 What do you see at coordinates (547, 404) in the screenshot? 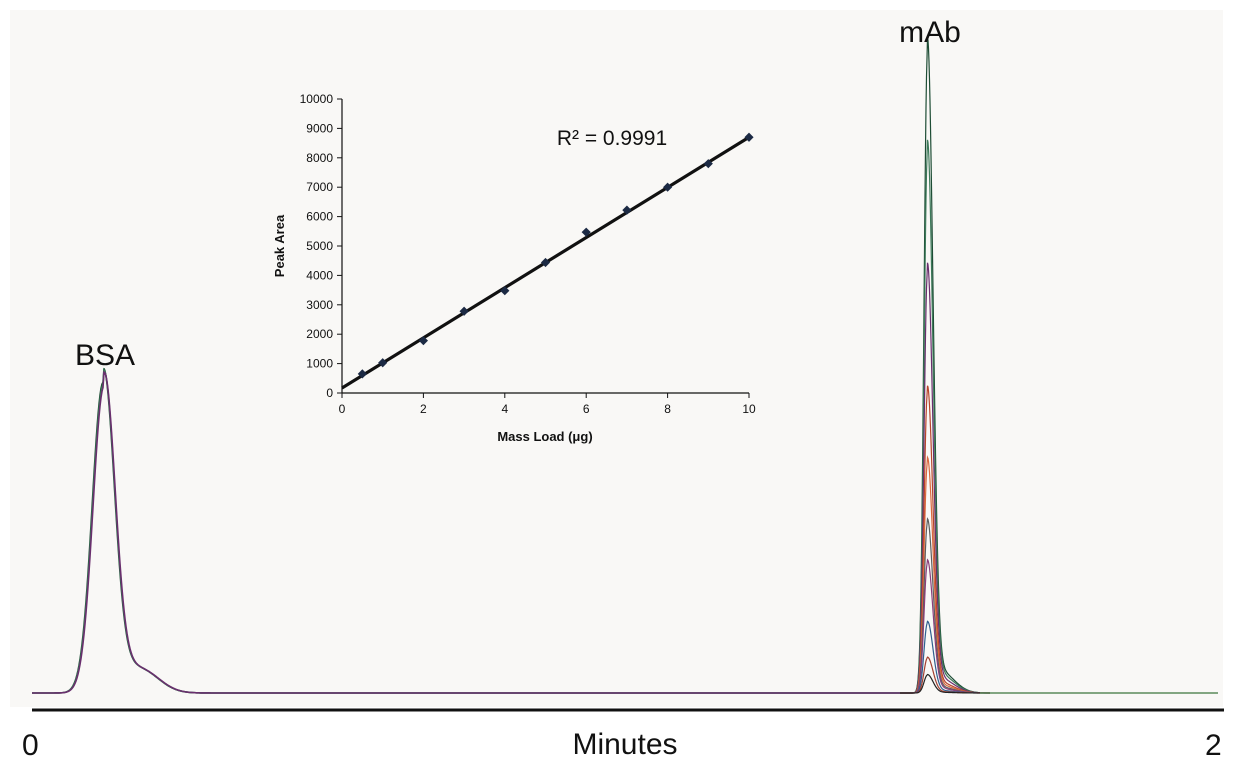
I see `inset-x-ticks: 0 2 4 6 8 10` at bounding box center [547, 404].